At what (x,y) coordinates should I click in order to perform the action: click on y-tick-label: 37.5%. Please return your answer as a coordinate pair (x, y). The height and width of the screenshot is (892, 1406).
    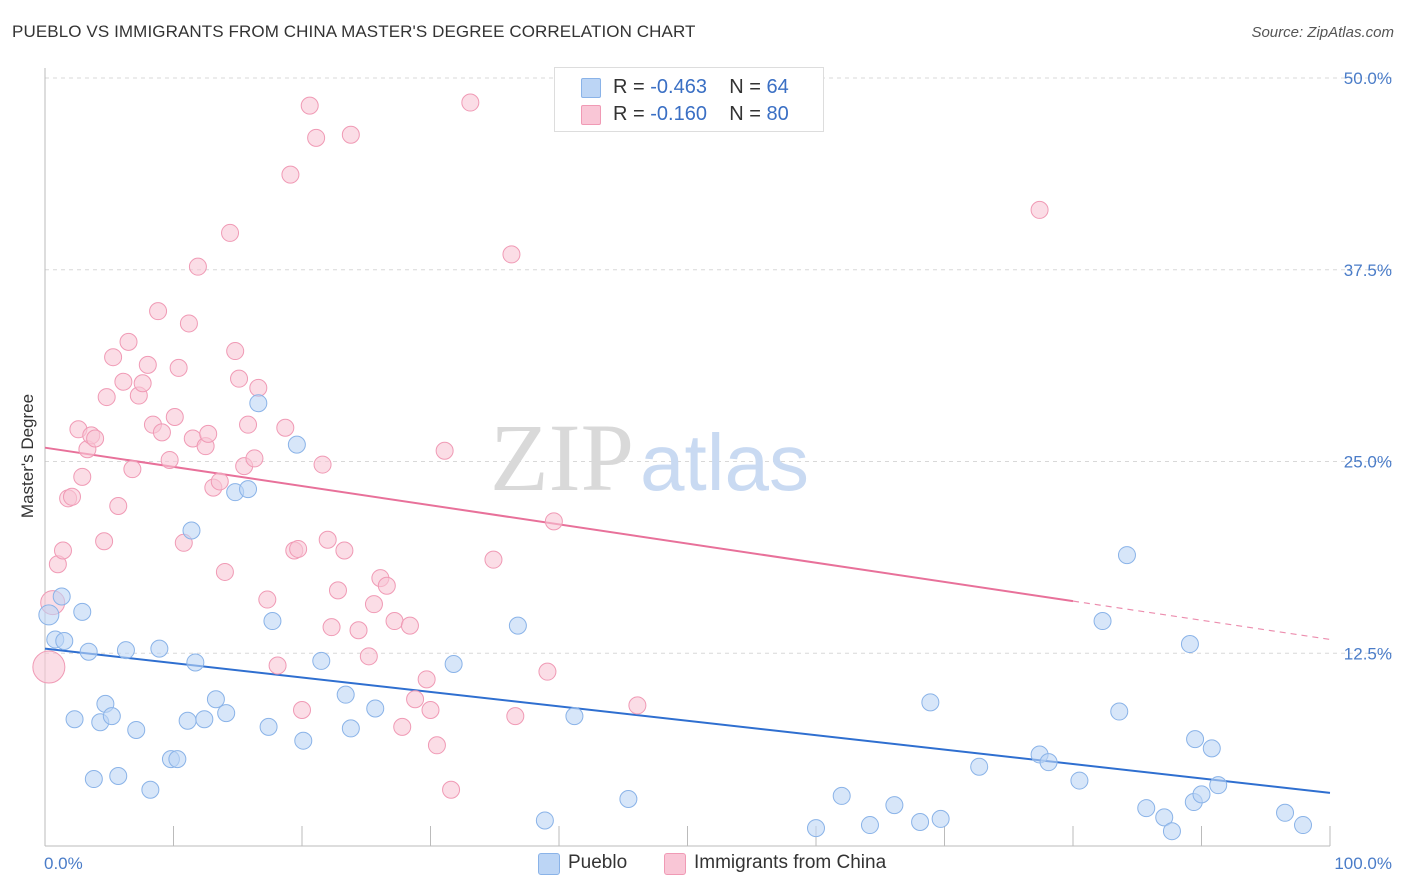
    Looking at the image, I should click on (1368, 270).